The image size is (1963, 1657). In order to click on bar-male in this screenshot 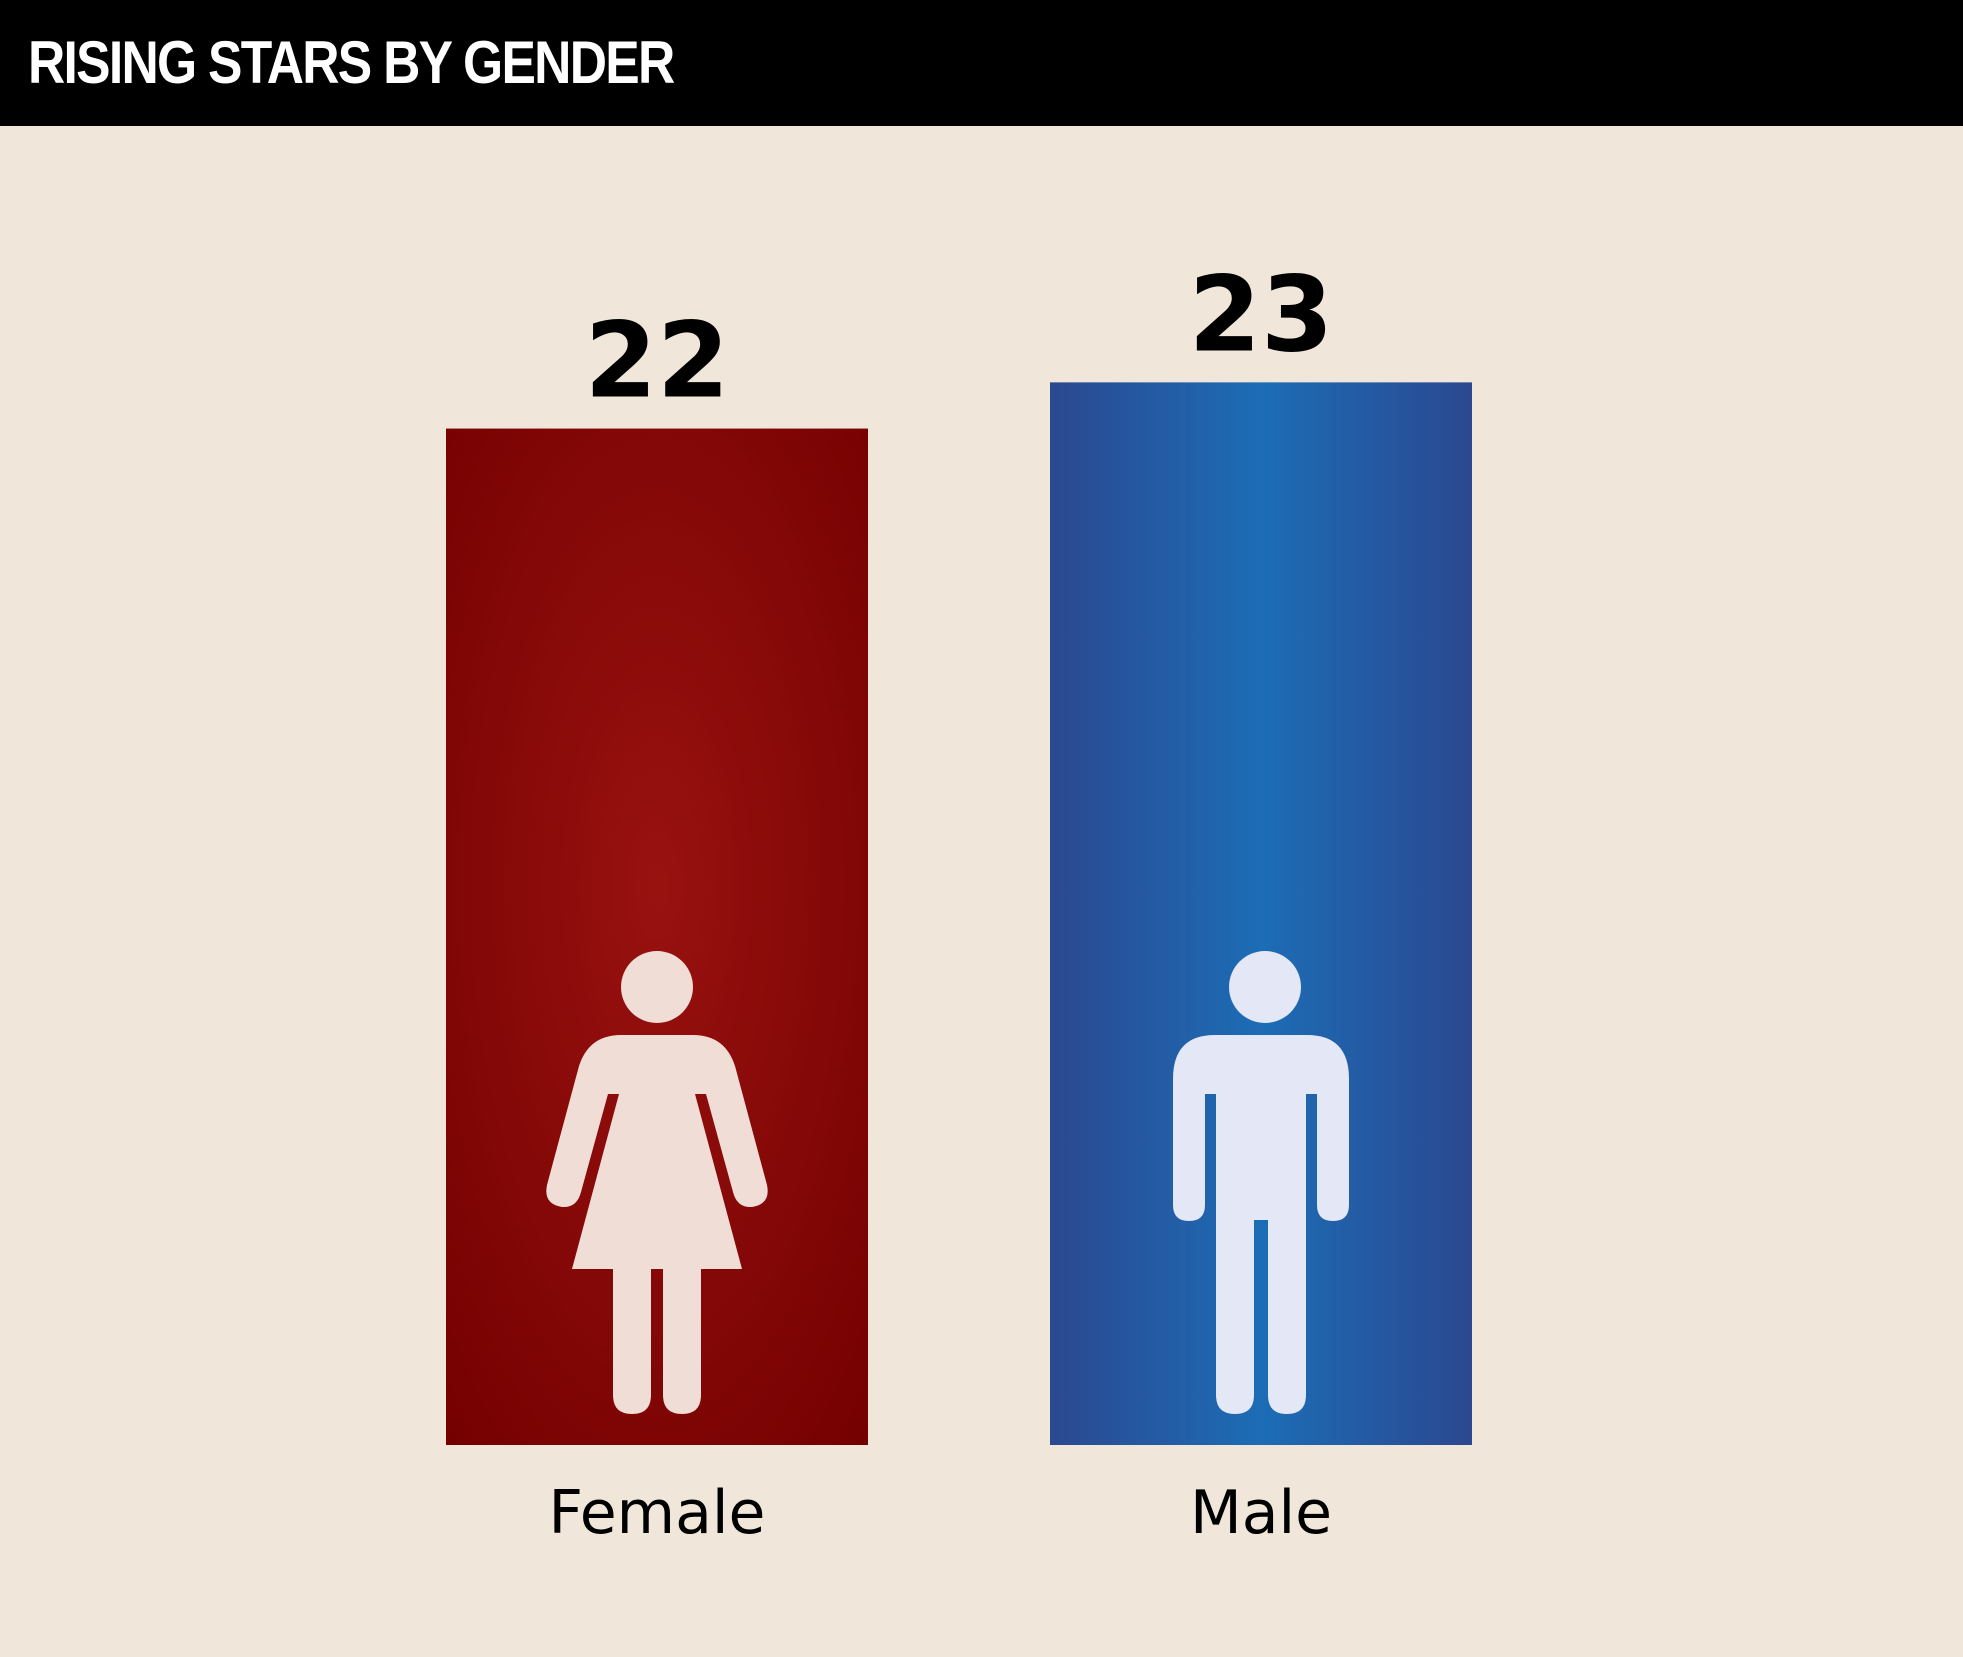, I will do `click(1261, 913)`.